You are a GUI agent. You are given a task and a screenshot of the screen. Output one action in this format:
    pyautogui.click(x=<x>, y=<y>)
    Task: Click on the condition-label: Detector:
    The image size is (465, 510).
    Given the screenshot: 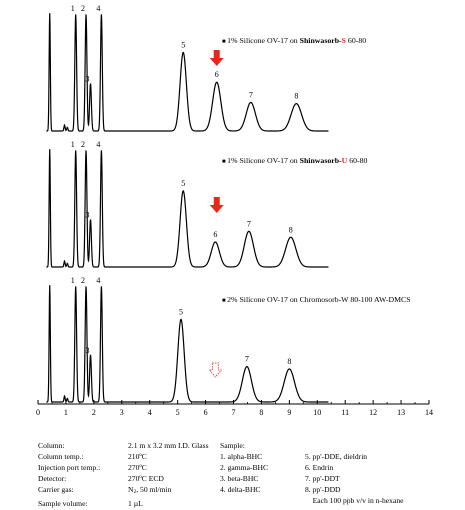 What is the action you would take?
    pyautogui.click(x=52, y=478)
    